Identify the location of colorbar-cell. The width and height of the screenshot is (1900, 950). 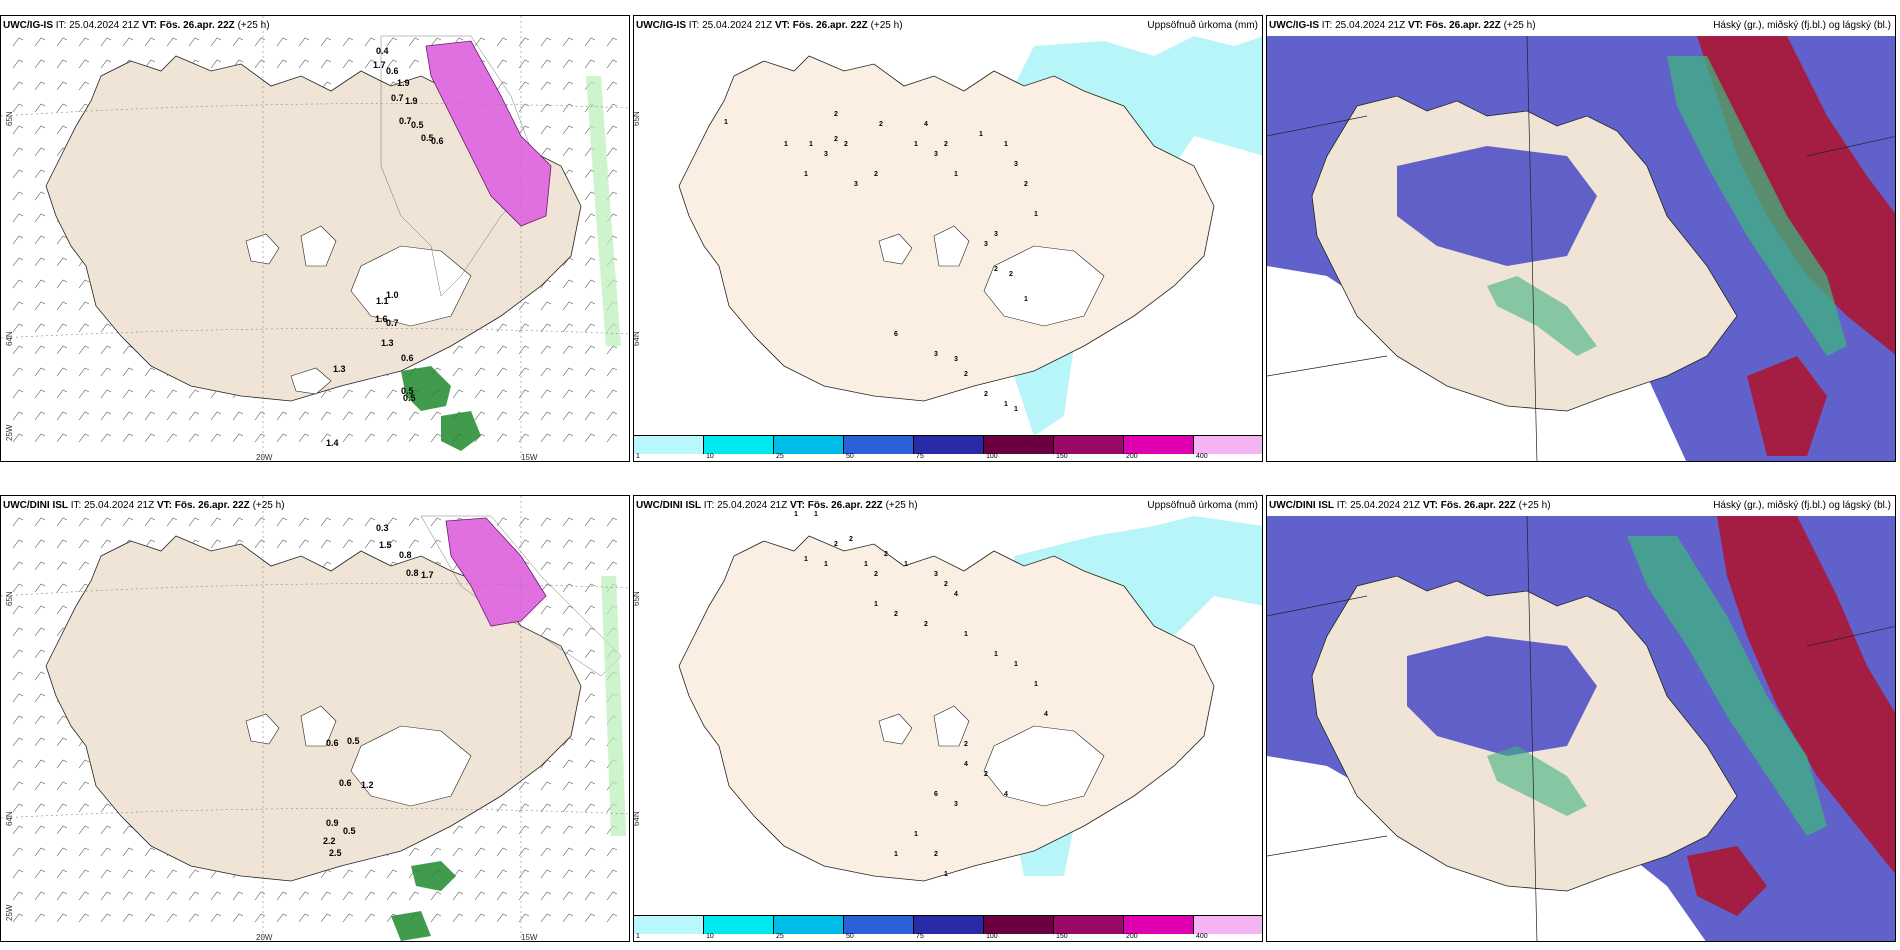
(879, 445).